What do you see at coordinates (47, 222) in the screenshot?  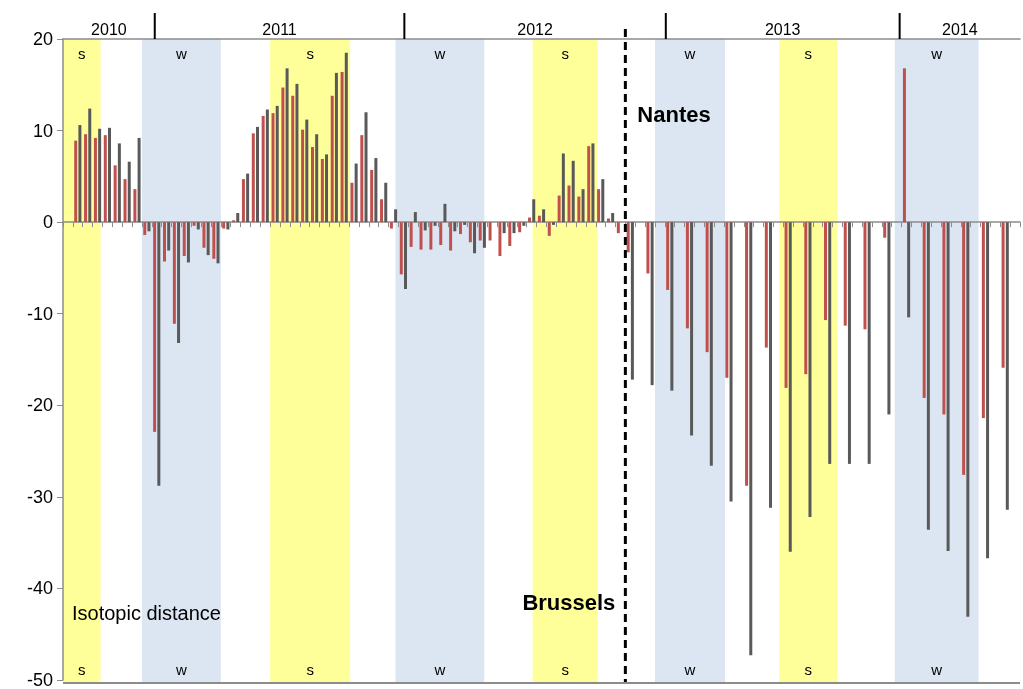 I see `y-tick-label: 0` at bounding box center [47, 222].